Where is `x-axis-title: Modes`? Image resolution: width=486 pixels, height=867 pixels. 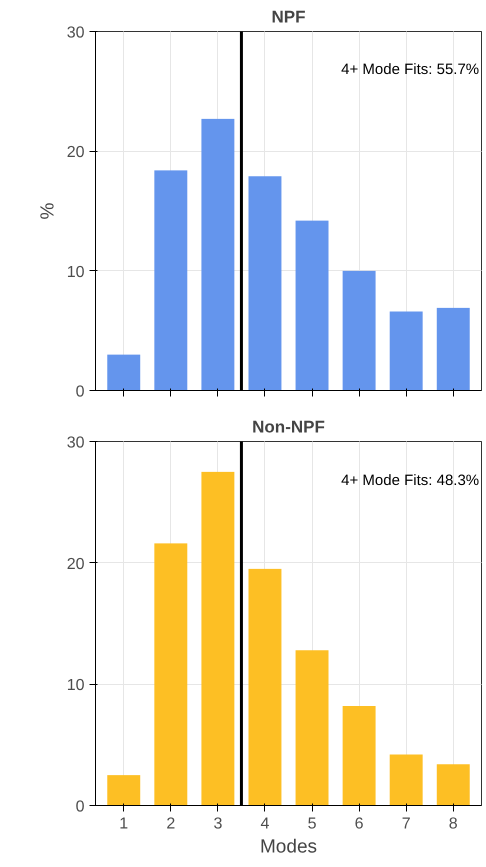 x-axis-title: Modes is located at coordinates (289, 847).